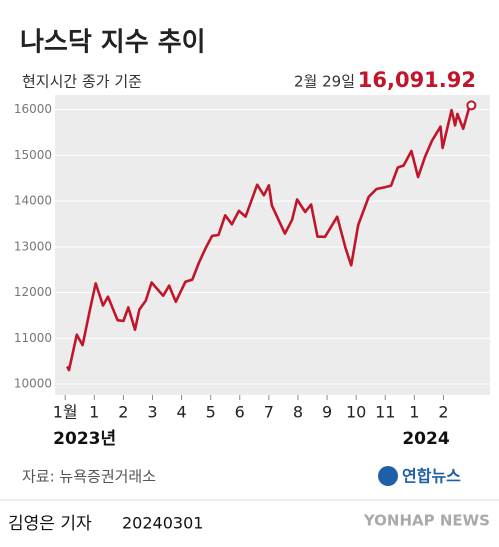  I want to click on x-tick-label: 6, so click(240, 412).